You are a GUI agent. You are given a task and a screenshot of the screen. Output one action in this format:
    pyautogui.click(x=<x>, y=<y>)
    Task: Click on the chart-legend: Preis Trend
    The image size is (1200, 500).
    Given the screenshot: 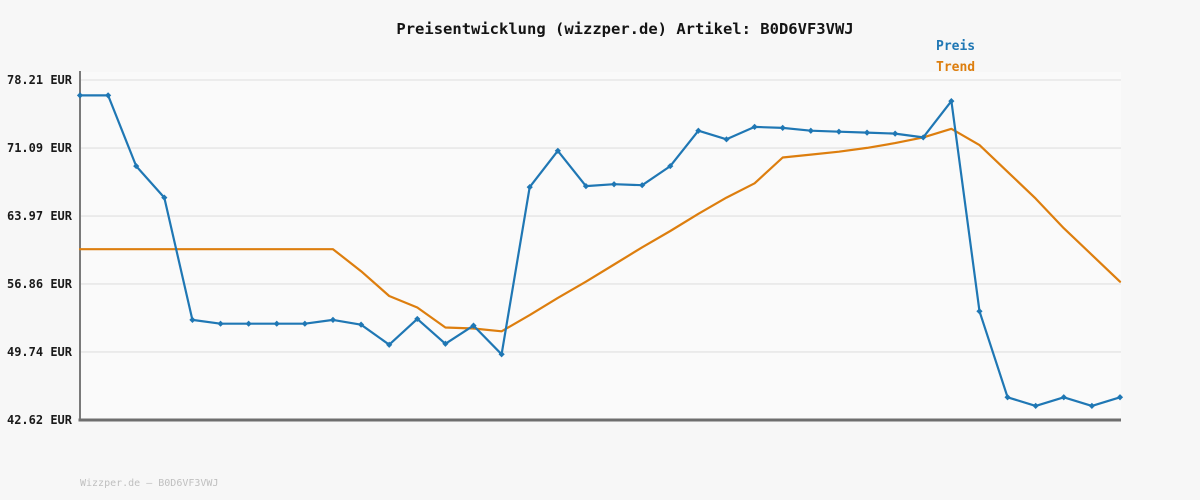 What is the action you would take?
    pyautogui.click(x=955, y=57)
    